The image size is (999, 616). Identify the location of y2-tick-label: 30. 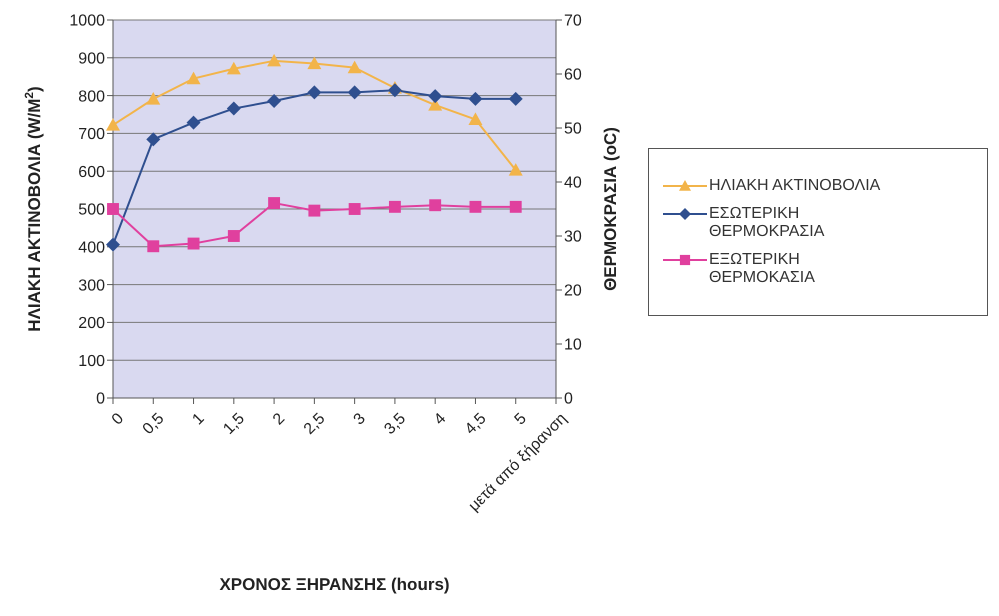
(573, 237).